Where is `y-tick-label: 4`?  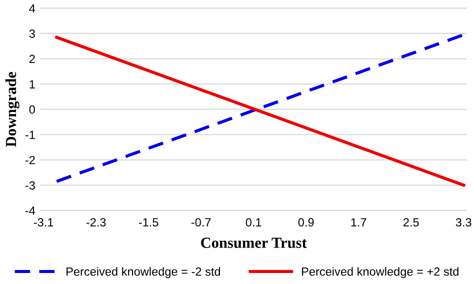 y-tick-label: 4 is located at coordinates (32, 8).